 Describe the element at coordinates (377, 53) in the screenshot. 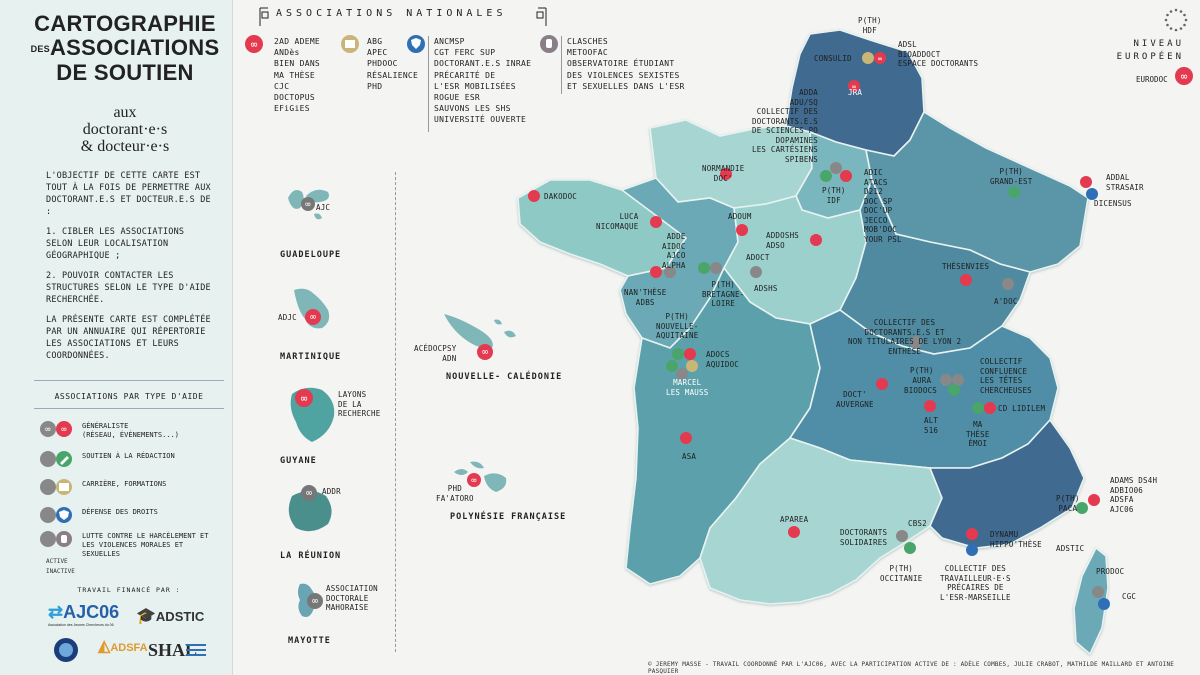

I see `assoc-item: APEC` at that location.